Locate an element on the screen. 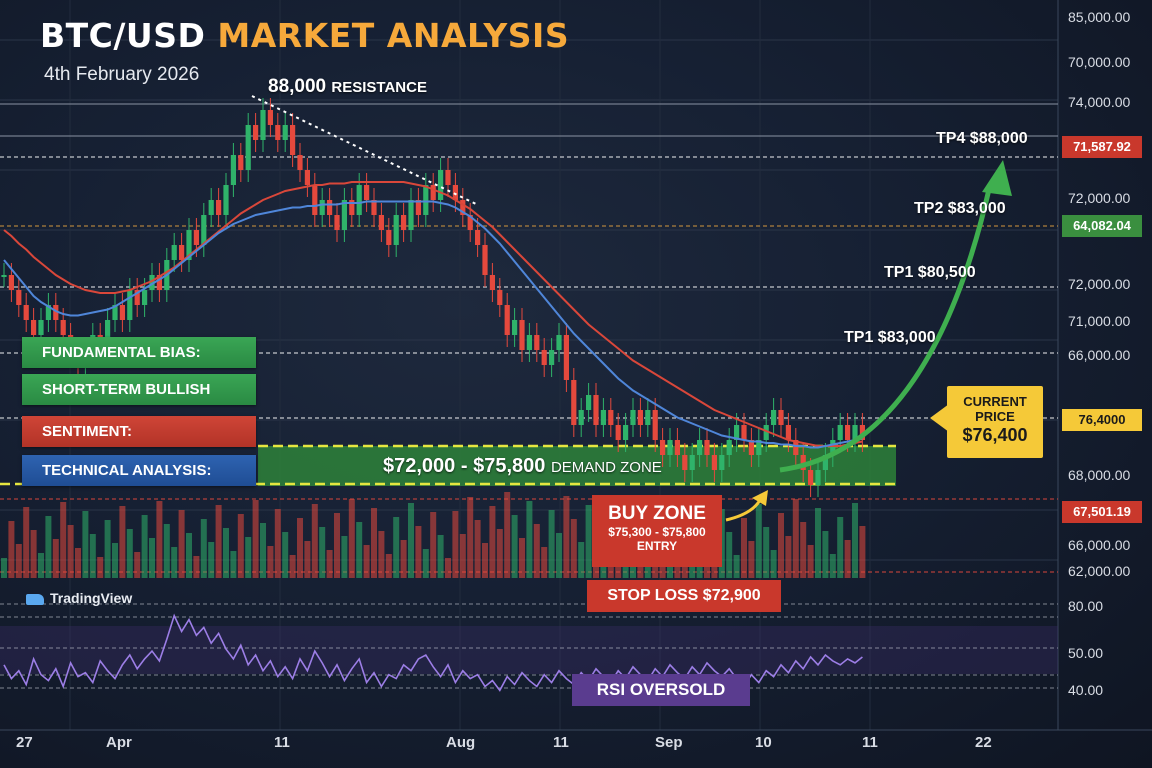 This screenshot has width=1152, height=768. buy-zone-title: BUY ZONE is located at coordinates (657, 513).